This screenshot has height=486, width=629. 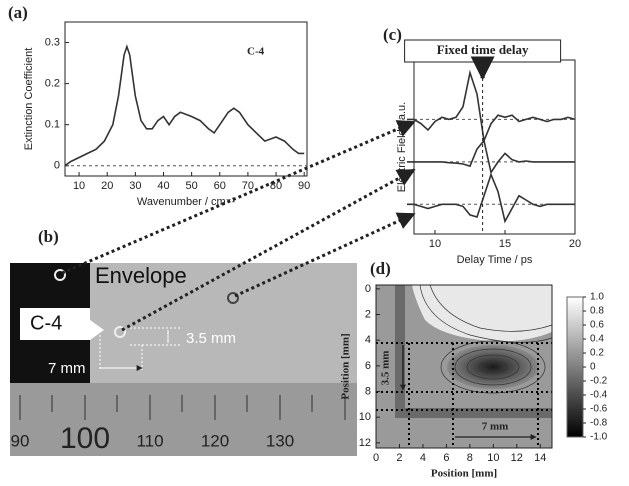 What do you see at coordinates (380, 268) in the screenshot?
I see `panel-label: (d)` at bounding box center [380, 268].